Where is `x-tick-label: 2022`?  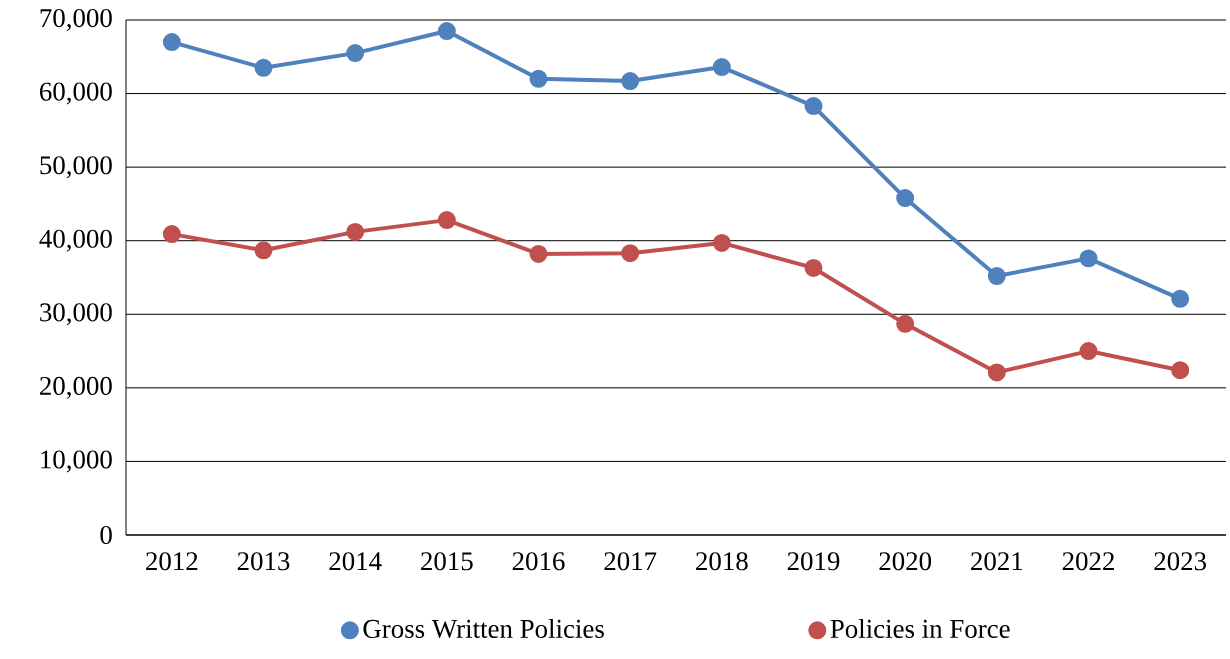
x-tick-label: 2022 is located at coordinates (1088, 561).